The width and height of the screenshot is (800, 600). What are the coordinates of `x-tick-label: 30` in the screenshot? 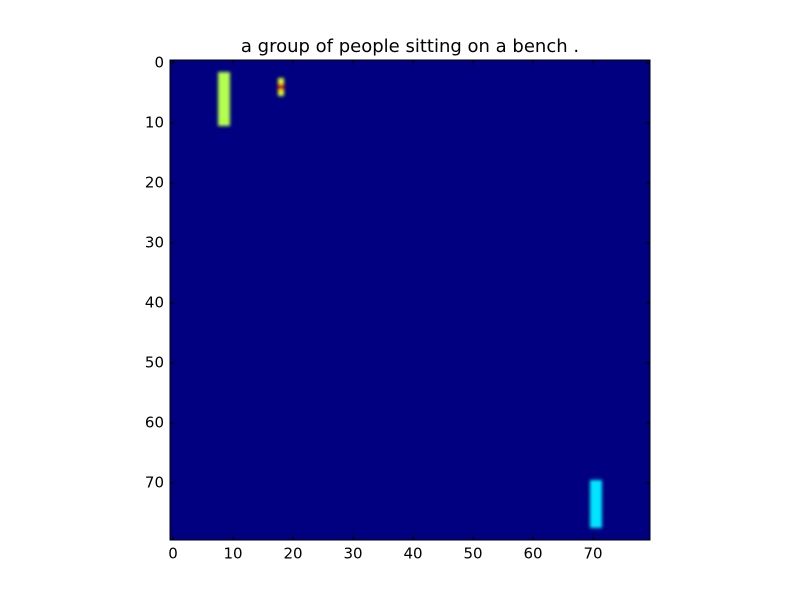 It's located at (352, 554).